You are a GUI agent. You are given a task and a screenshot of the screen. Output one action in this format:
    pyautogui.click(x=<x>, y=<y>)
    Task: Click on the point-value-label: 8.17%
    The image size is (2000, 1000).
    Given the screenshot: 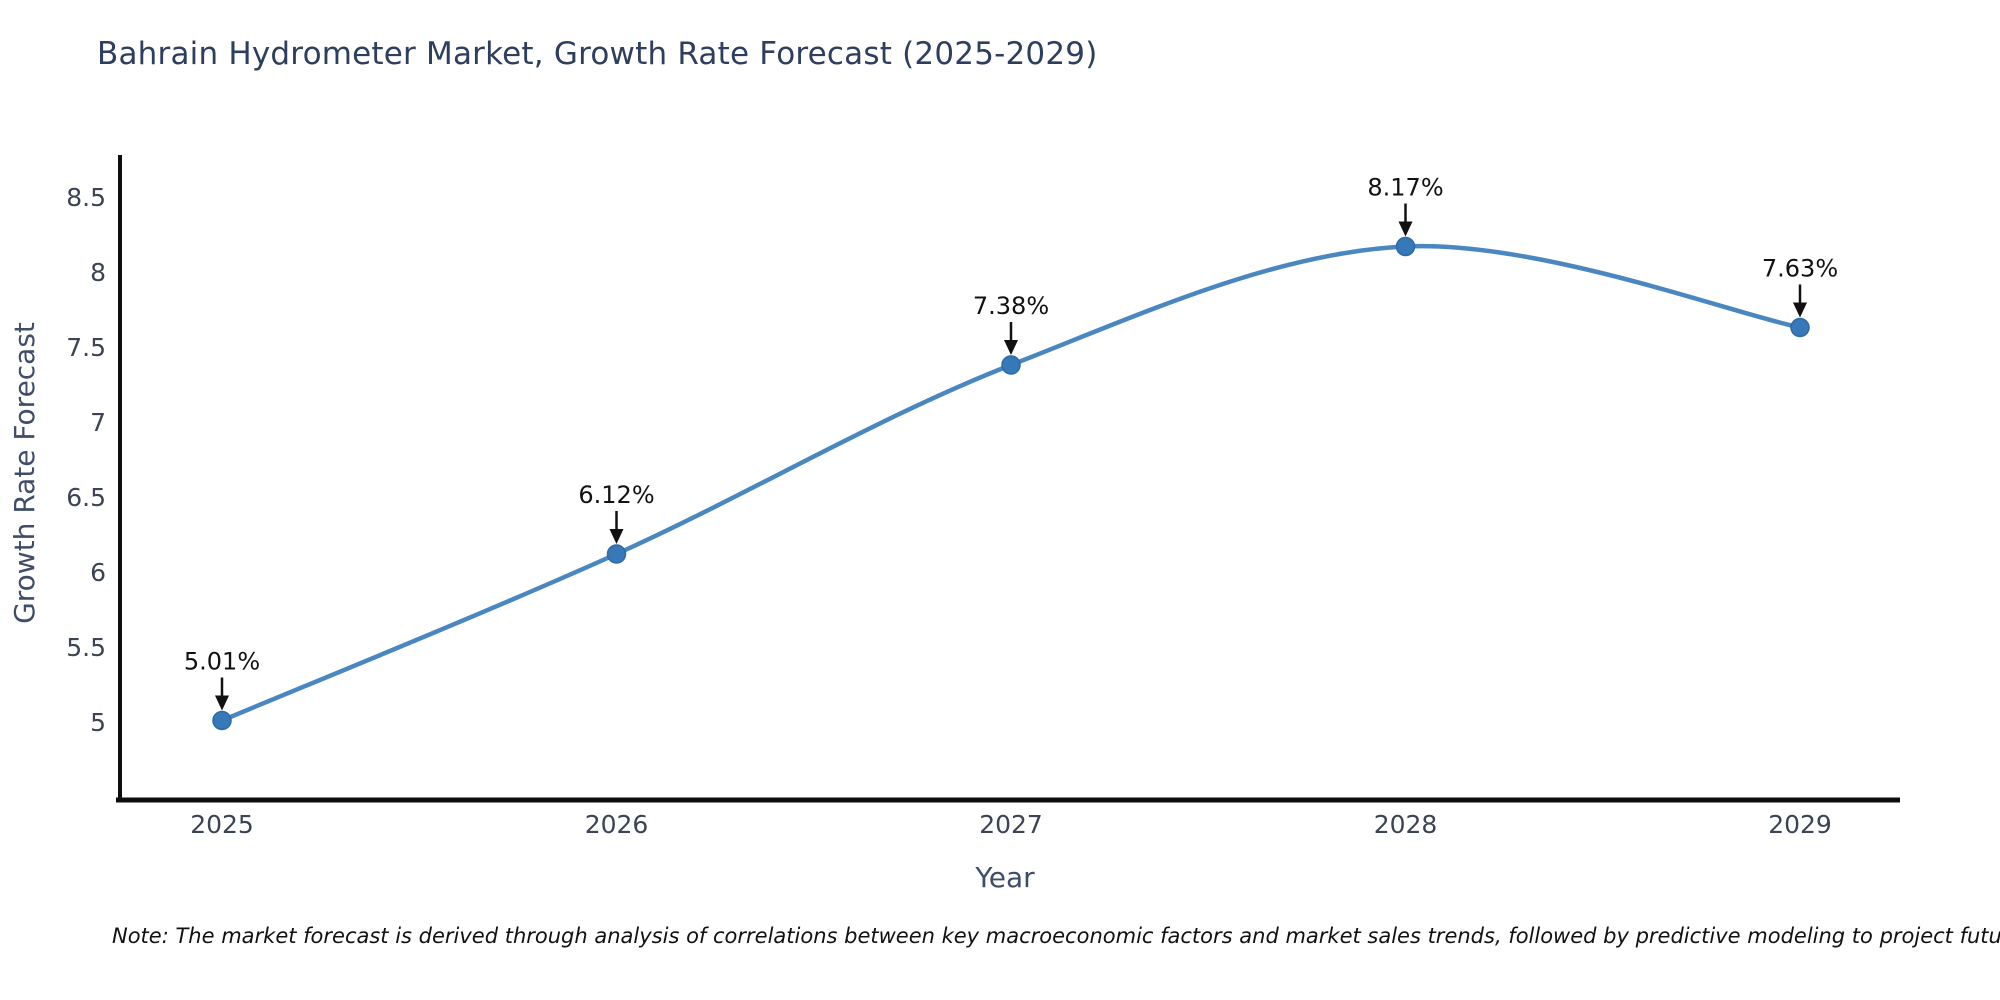 What is the action you would take?
    pyautogui.click(x=1405, y=188)
    